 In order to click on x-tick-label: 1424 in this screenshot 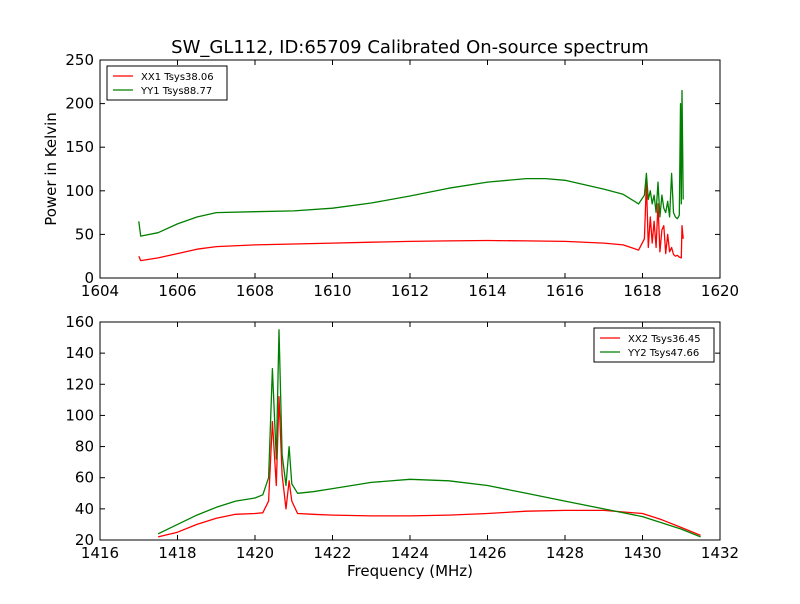, I will do `click(410, 553)`.